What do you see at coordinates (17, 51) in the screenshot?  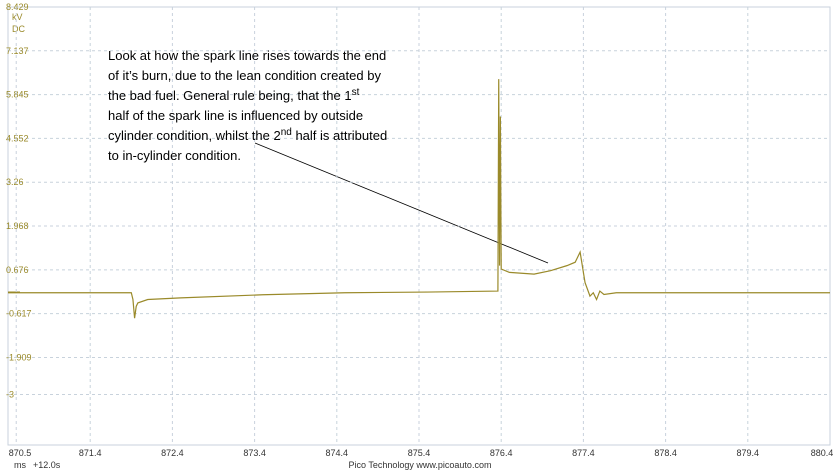 I see `y-tick-label: 7.137` at bounding box center [17, 51].